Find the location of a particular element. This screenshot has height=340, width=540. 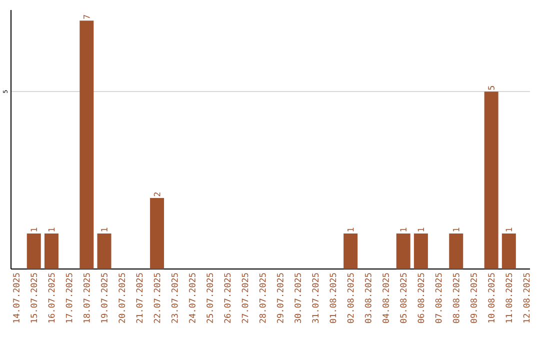

x-tick-label: 07.08.2025 is located at coordinates (438, 298).